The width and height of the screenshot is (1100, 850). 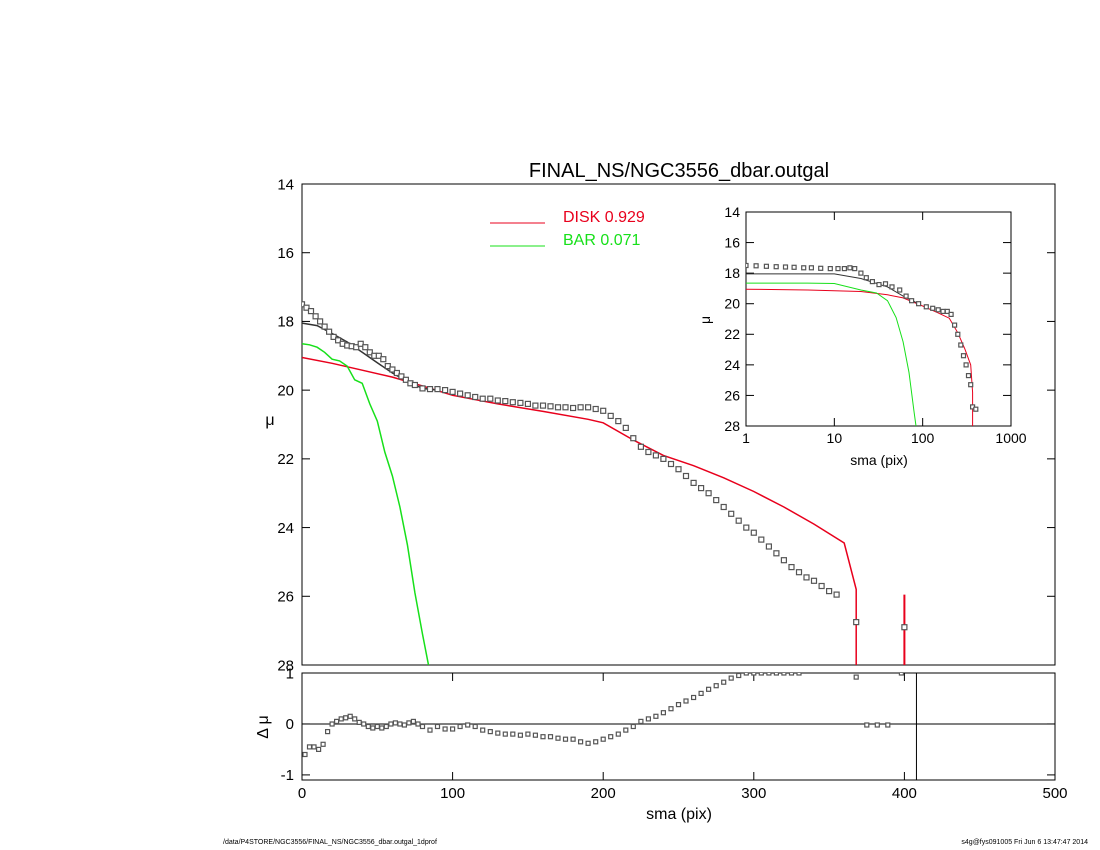 I want to click on res-xtick-label: 100, so click(x=452, y=793).